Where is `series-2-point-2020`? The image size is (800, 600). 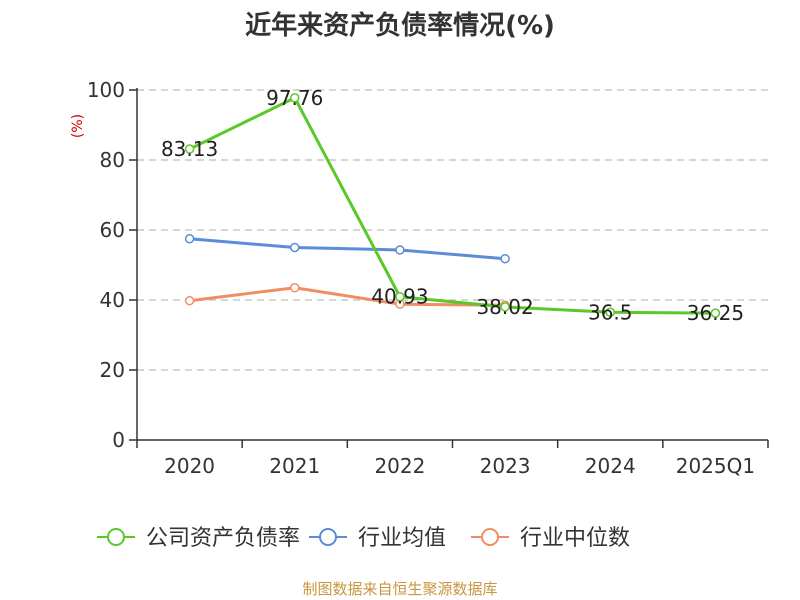 series-2-point-2020 is located at coordinates (189, 300).